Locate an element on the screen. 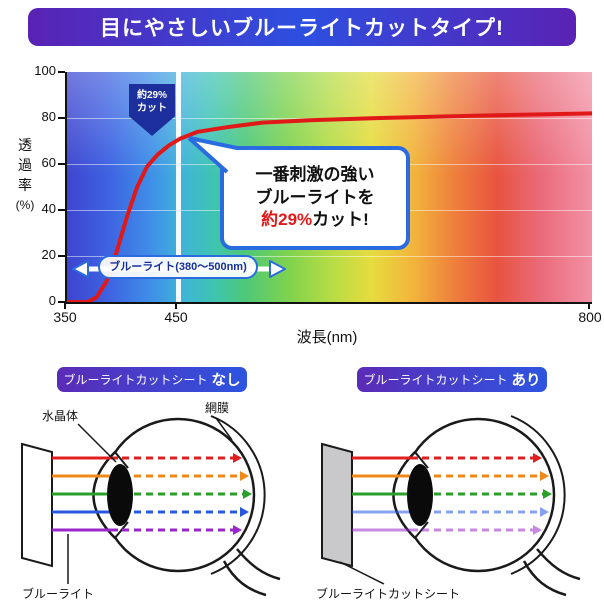 The width and height of the screenshot is (604, 604). header-with-sheet: ブルーライトカットシート あり is located at coordinates (452, 379).